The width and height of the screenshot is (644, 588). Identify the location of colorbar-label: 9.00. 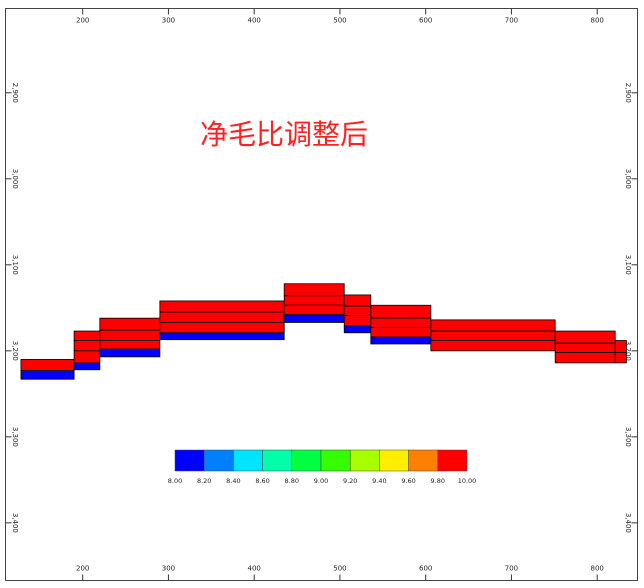
(321, 481).